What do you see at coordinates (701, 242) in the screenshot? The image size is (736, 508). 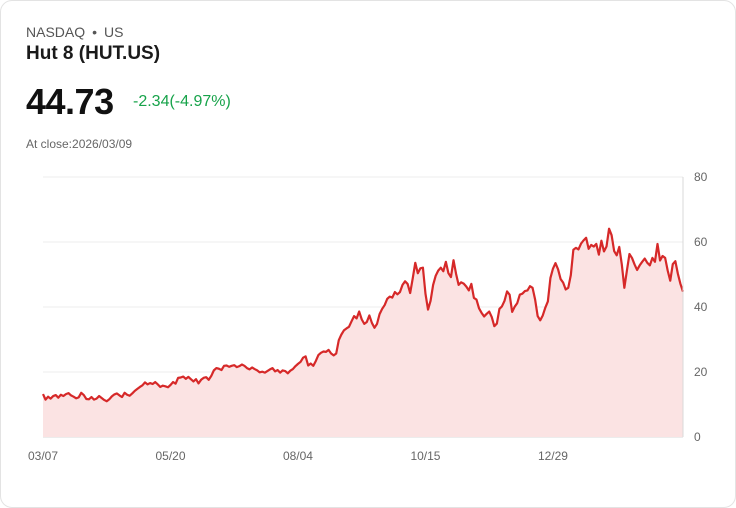 I see `y-tick-label: 60` at bounding box center [701, 242].